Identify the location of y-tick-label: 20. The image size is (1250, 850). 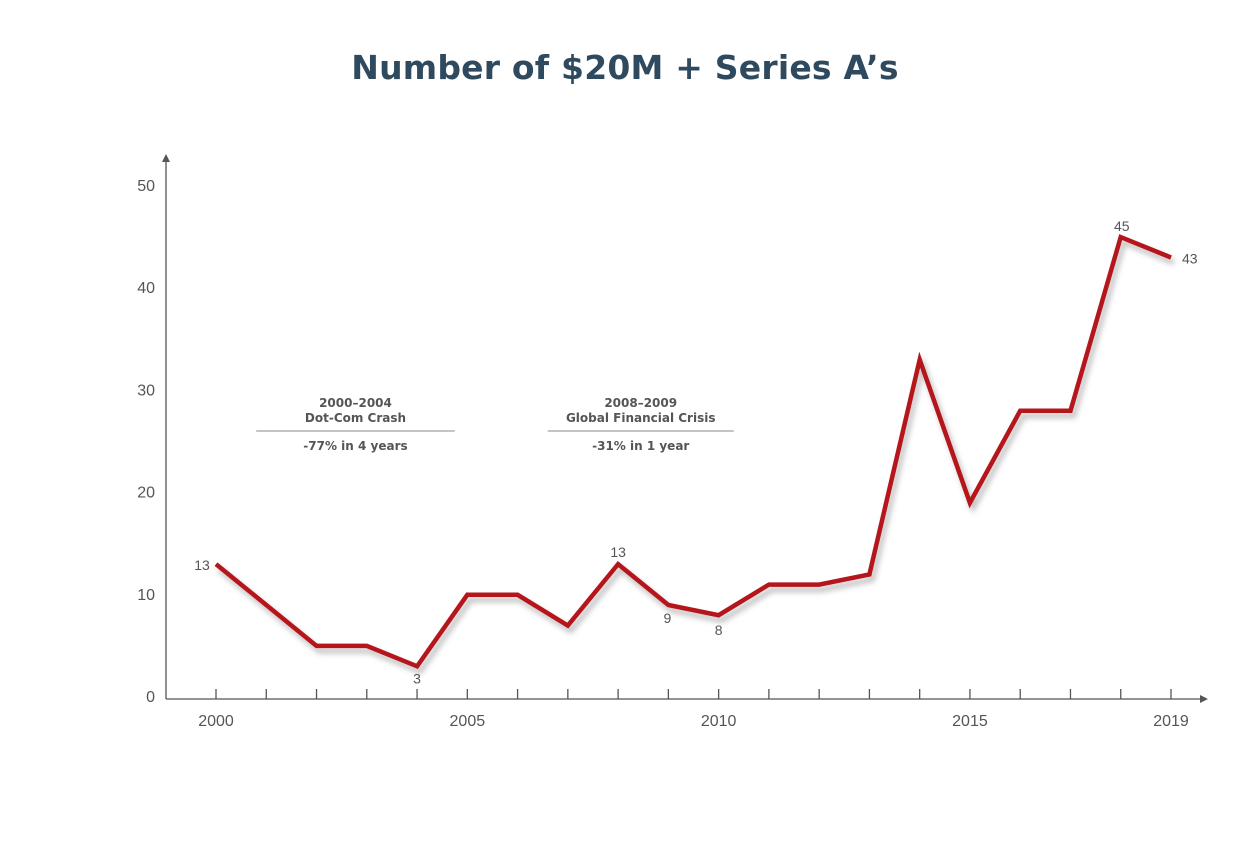
(146, 493).